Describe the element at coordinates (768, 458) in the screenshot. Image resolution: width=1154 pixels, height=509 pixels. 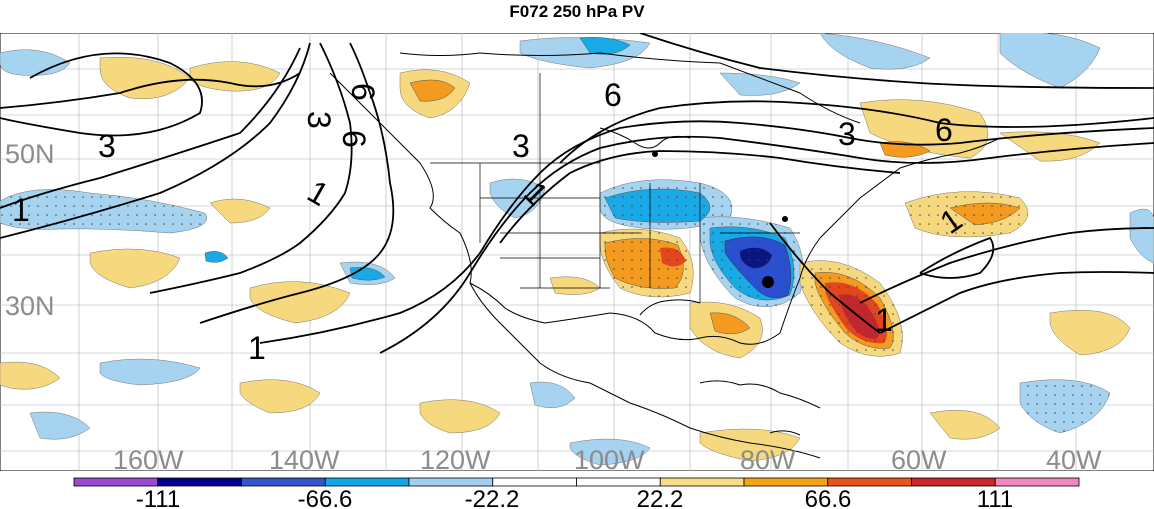
I see `lon-label-80w: 80W` at that location.